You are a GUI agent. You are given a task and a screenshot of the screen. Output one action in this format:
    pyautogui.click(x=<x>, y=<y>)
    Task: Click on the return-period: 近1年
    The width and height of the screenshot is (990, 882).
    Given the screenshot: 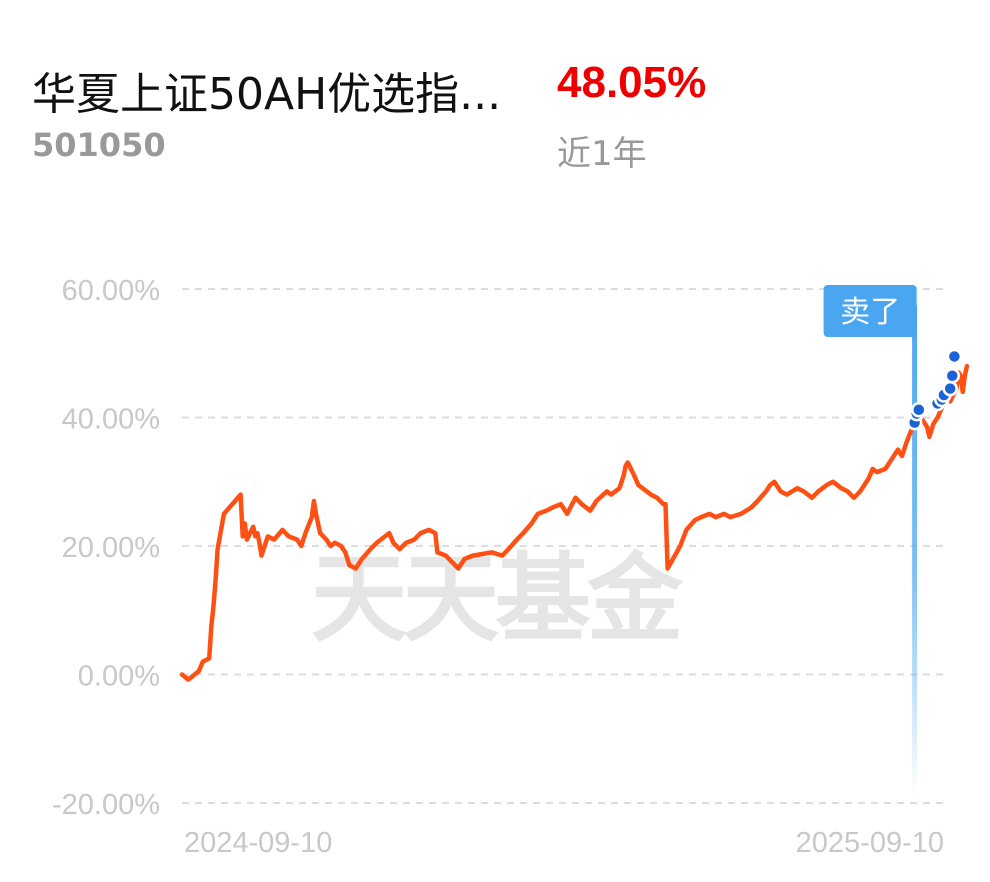 What is the action you would take?
    pyautogui.click(x=602, y=154)
    